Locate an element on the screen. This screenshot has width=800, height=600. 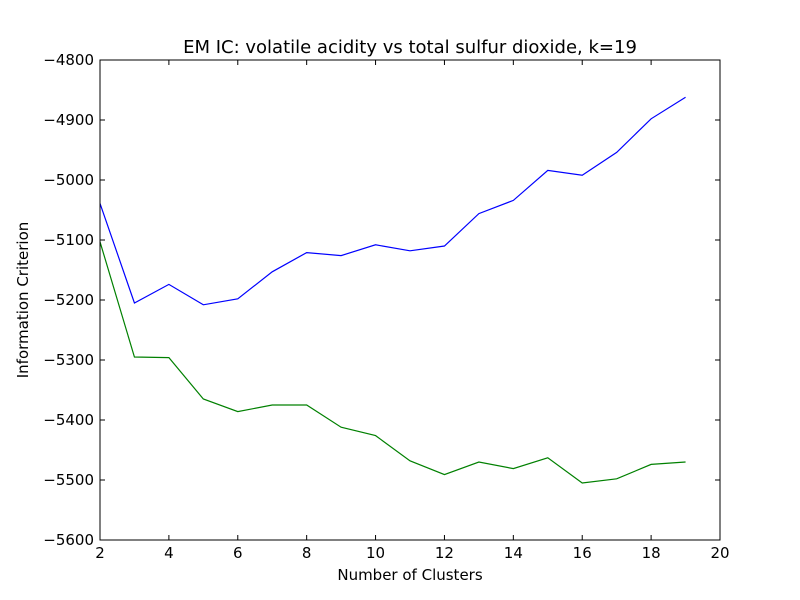
y-tick-label: −4800 is located at coordinates (68, 60).